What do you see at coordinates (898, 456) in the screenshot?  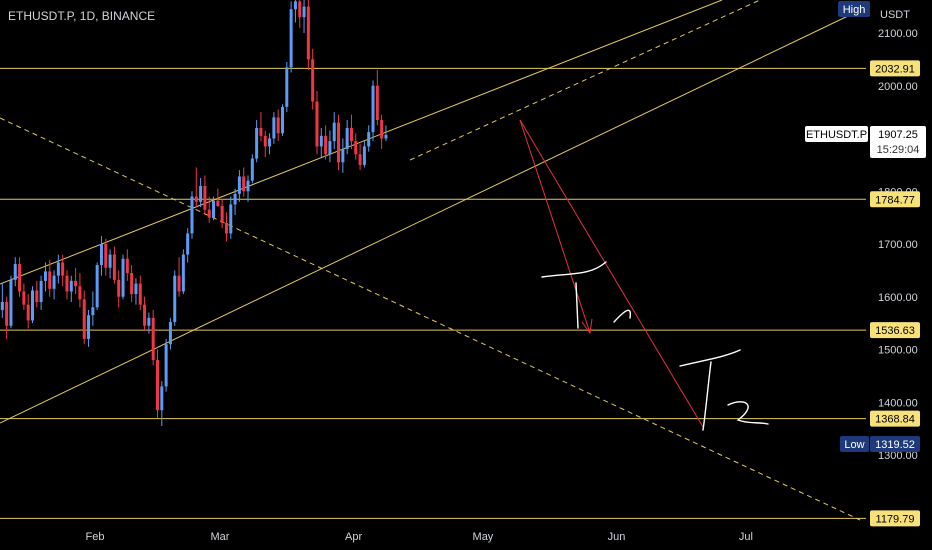 I see `y-tick-label: 1300.00` at bounding box center [898, 456].